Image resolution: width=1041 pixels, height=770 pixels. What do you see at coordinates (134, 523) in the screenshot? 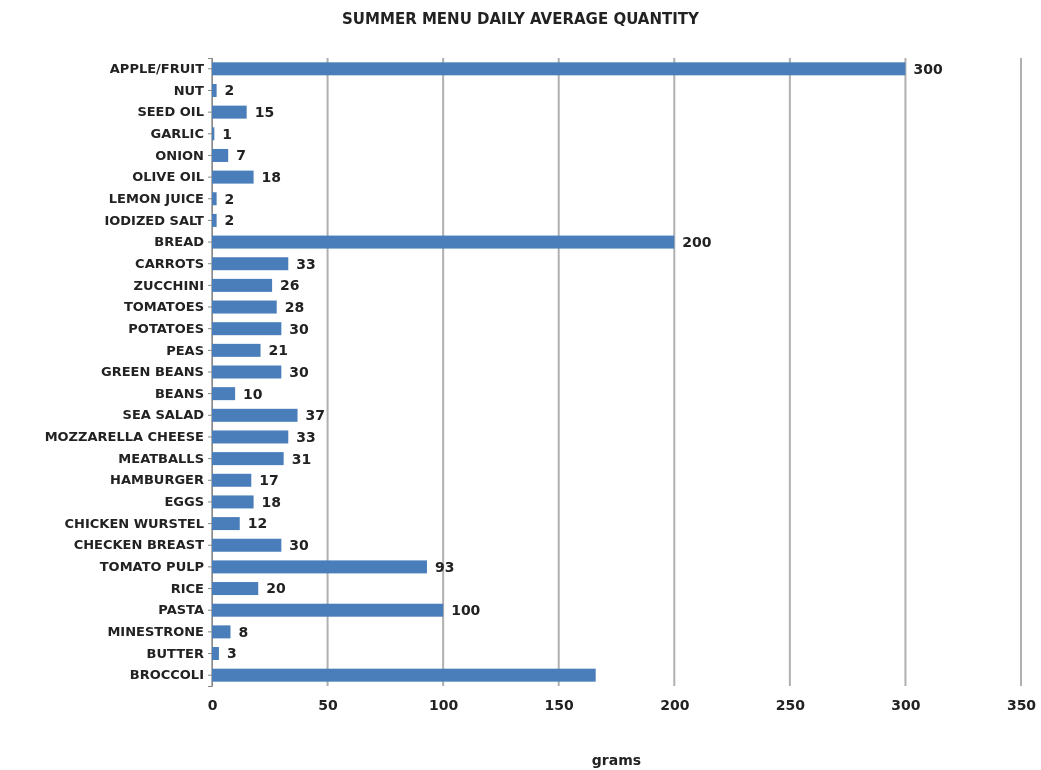
I see `y-tick-label: CHICKEN WURSTEL` at bounding box center [134, 523].